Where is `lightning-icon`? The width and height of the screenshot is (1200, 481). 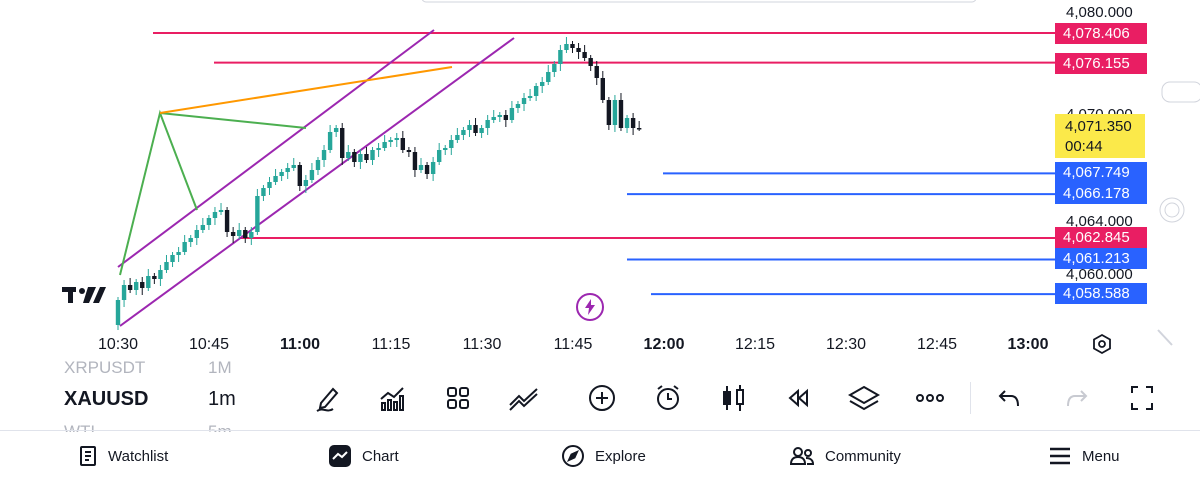
lightning-icon is located at coordinates (590, 307).